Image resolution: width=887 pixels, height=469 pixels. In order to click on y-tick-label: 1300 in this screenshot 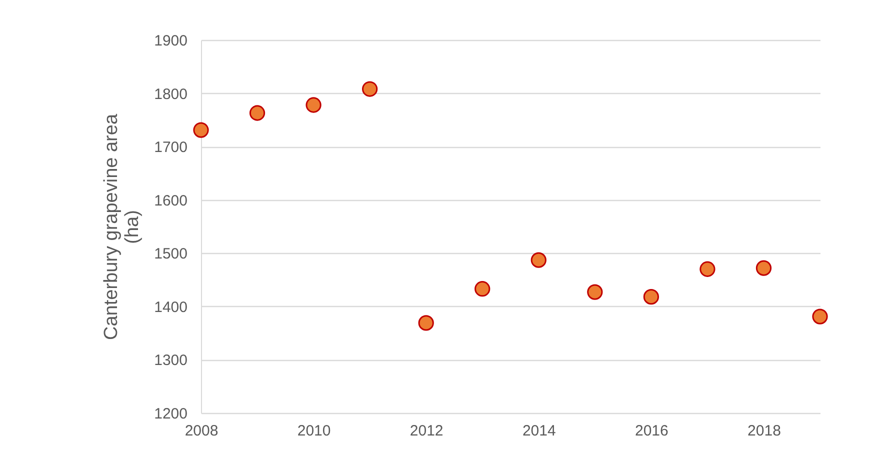, I will do `click(171, 361)`.